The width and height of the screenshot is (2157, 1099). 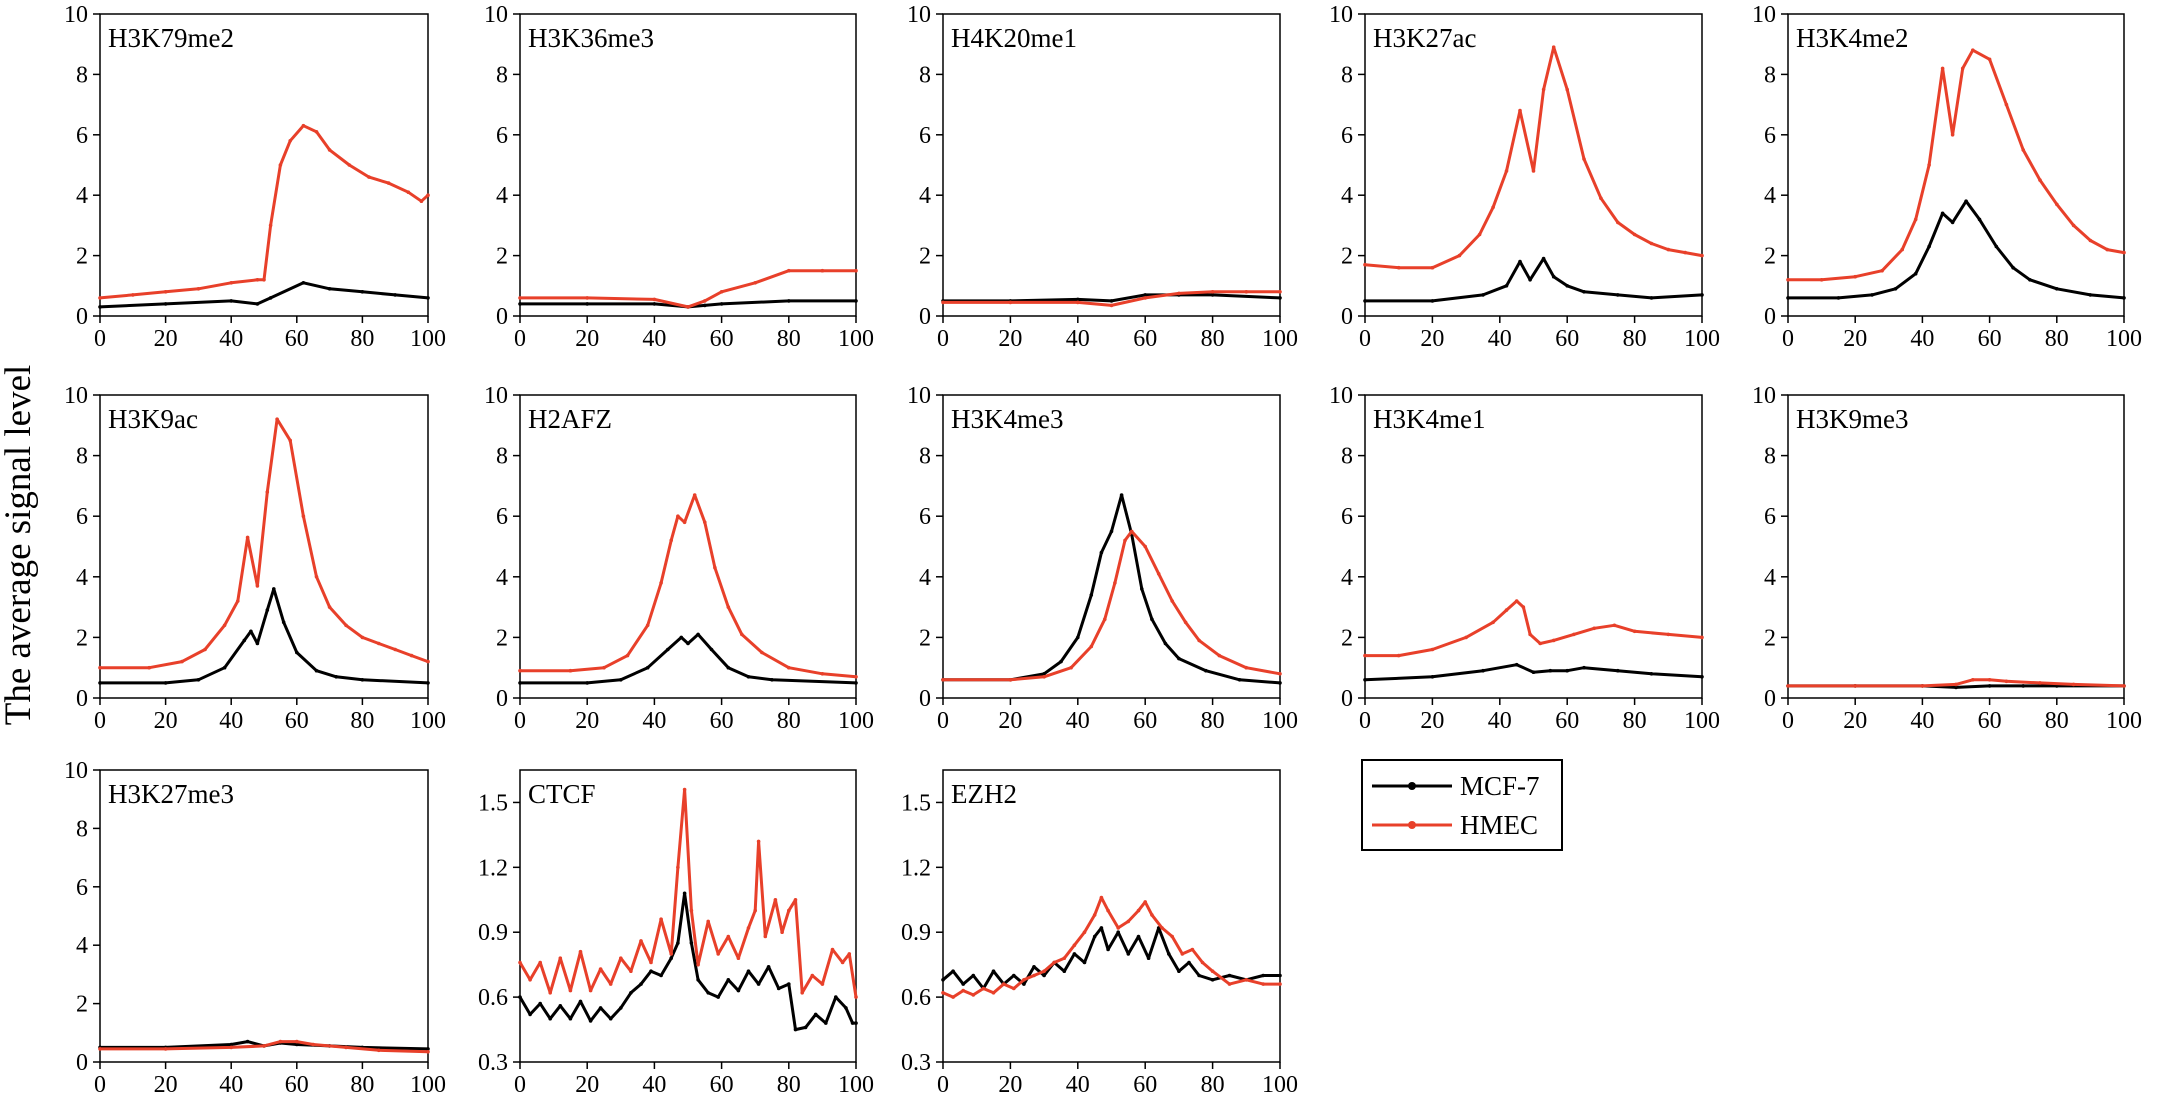 I want to click on series-line-hmec, so click(x=1111, y=298).